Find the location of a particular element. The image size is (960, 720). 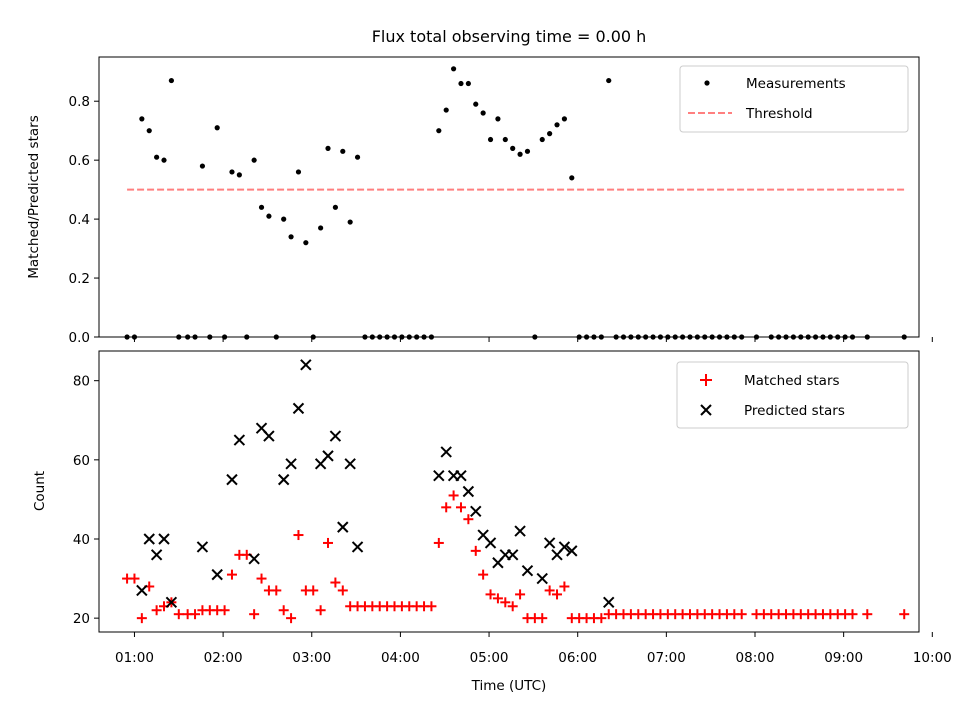

bottom-legend: Matched stars Predicted stars is located at coordinates (792, 395).